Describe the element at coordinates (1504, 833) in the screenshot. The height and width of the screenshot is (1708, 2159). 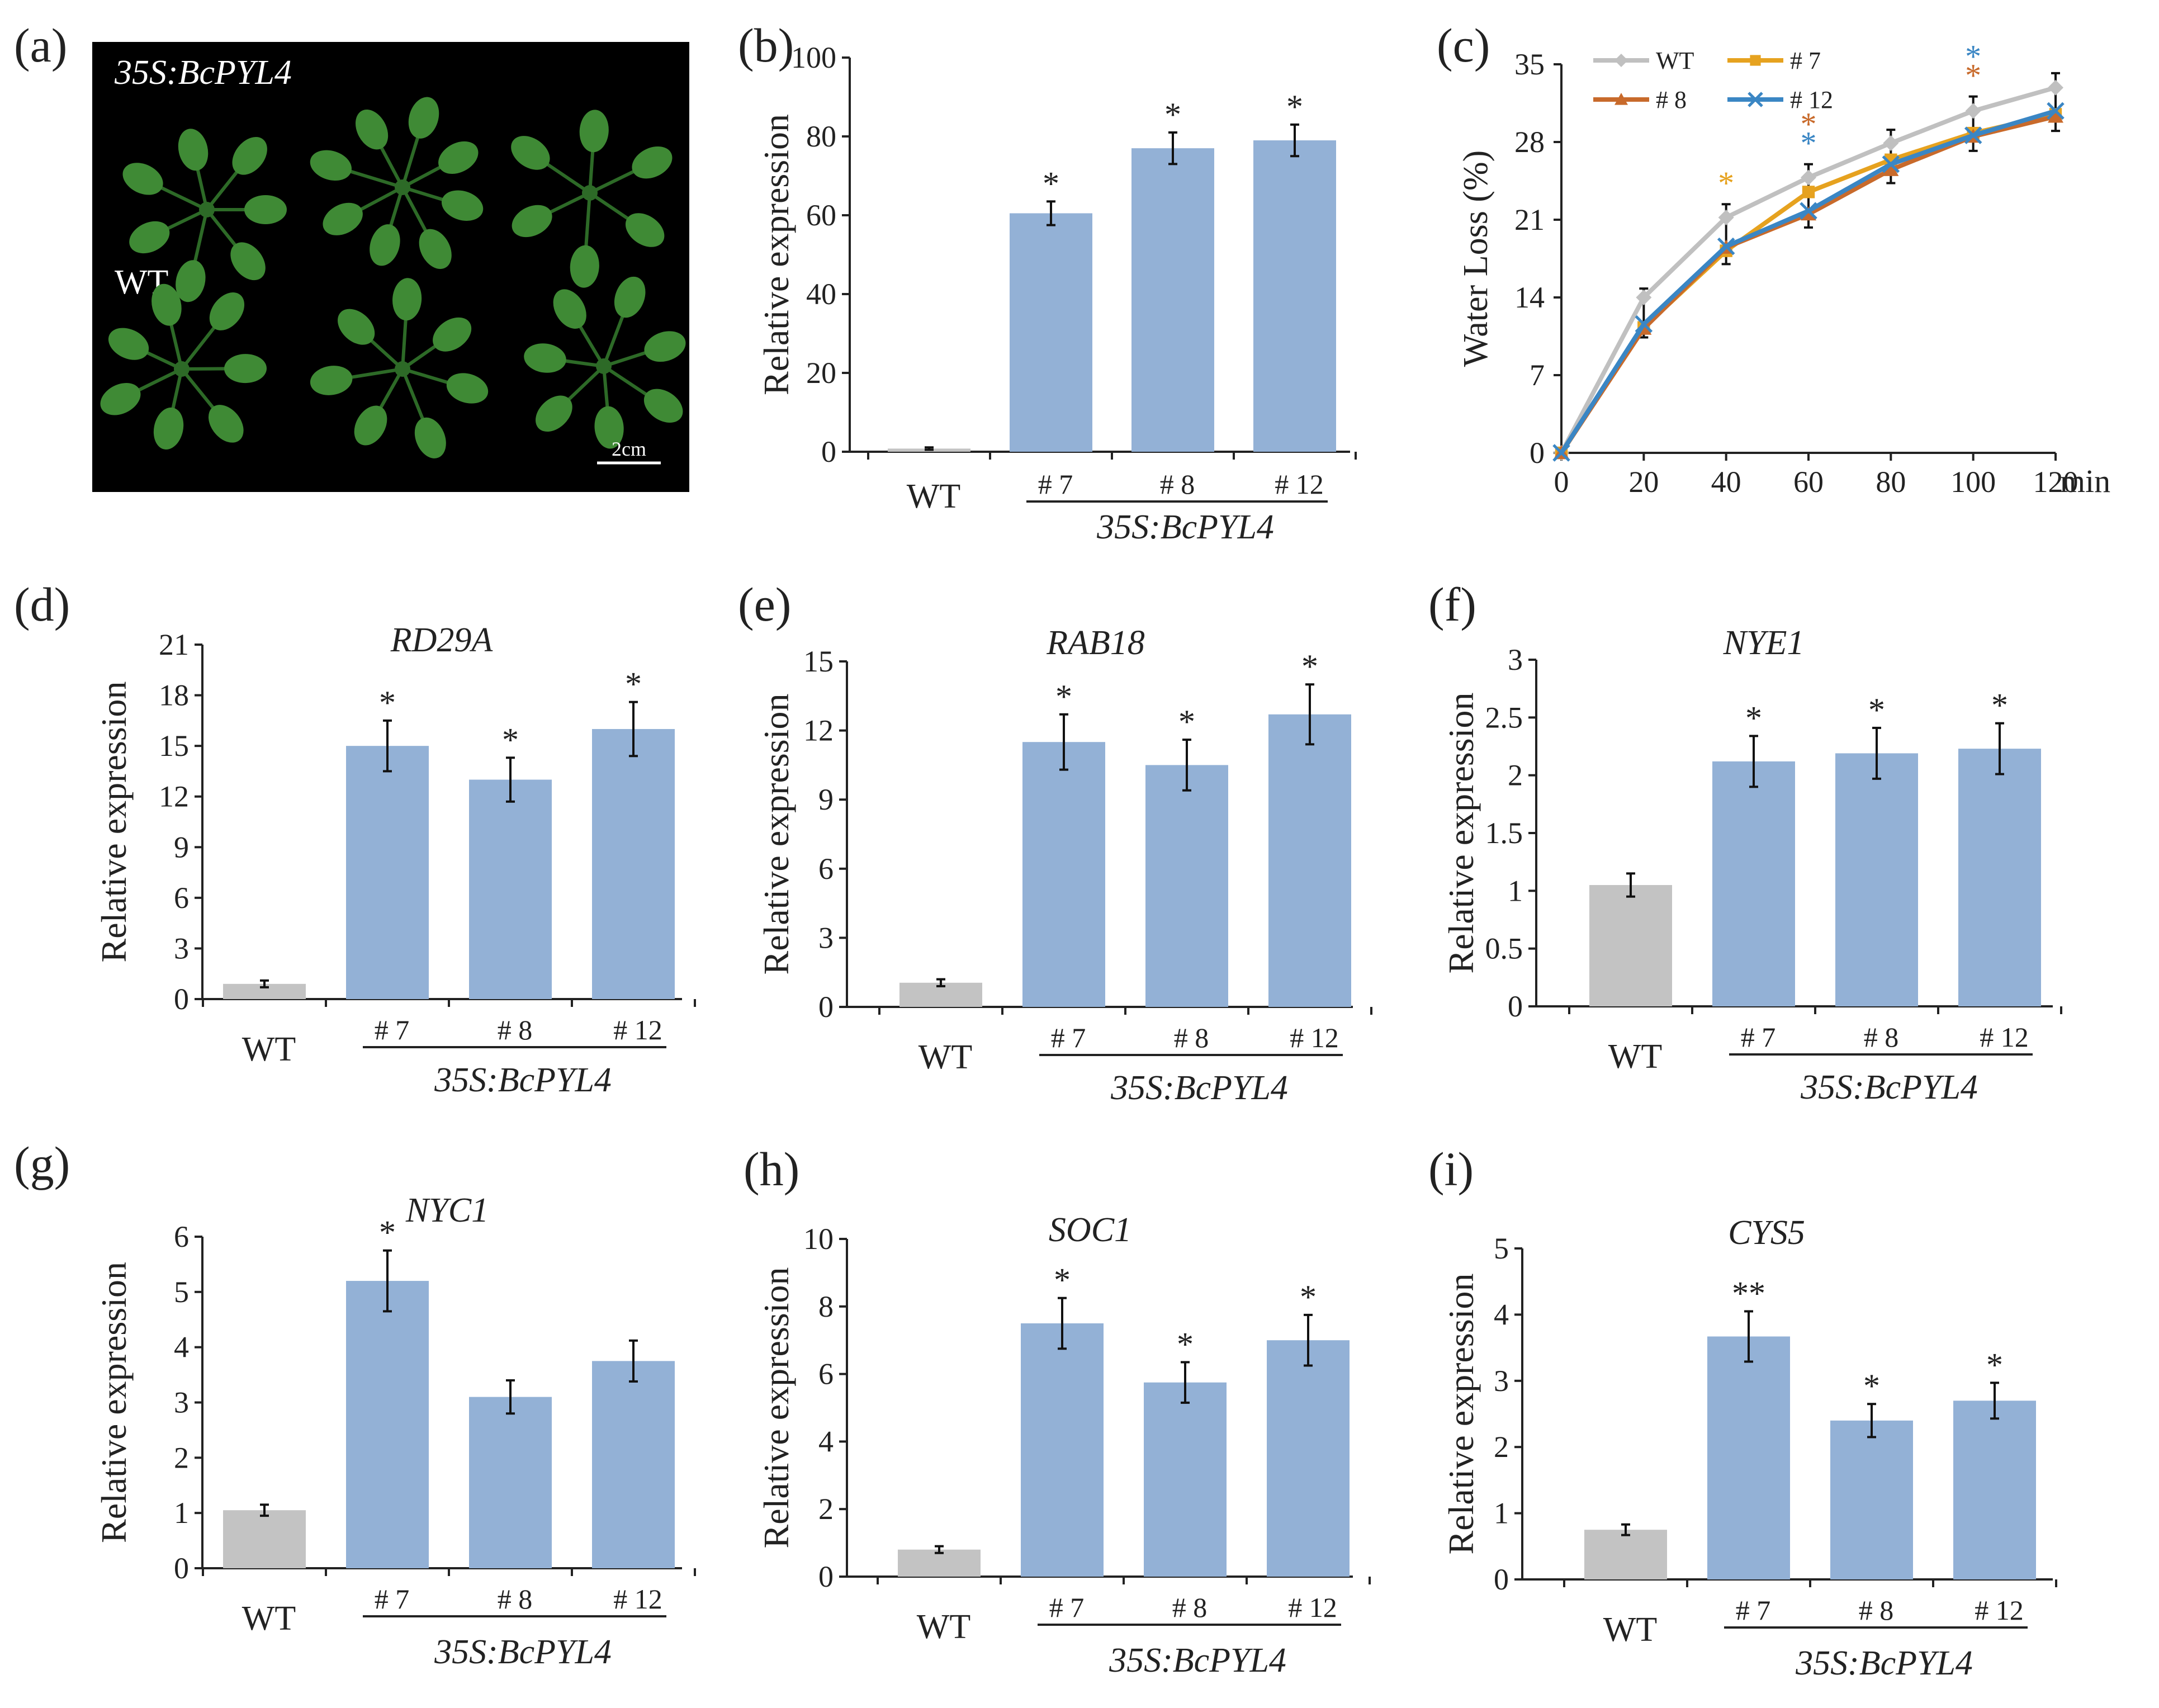
I see `y-tick-label: 1.5` at that location.